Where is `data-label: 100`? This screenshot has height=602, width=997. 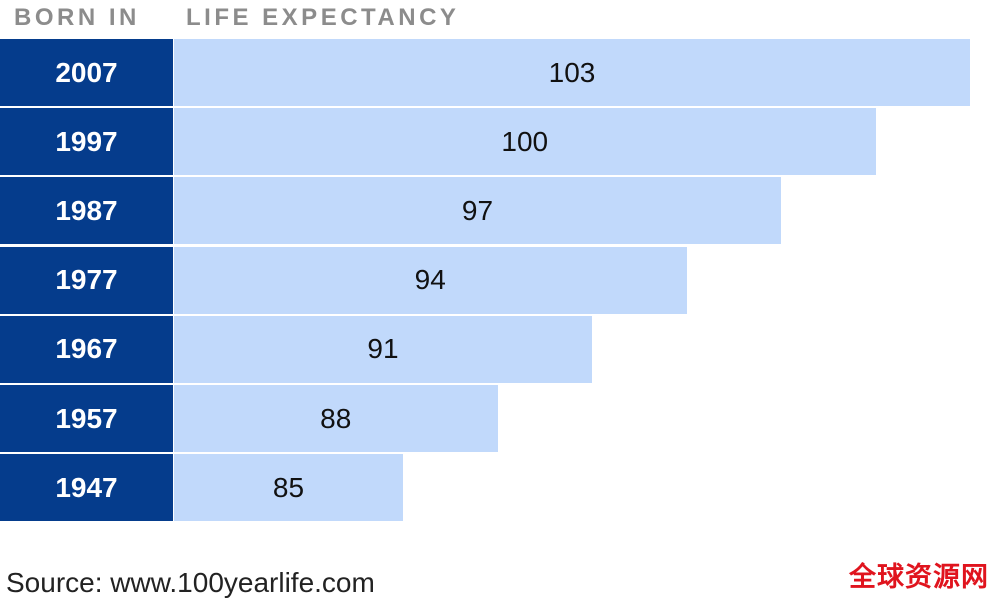
data-label: 100 is located at coordinates (525, 141).